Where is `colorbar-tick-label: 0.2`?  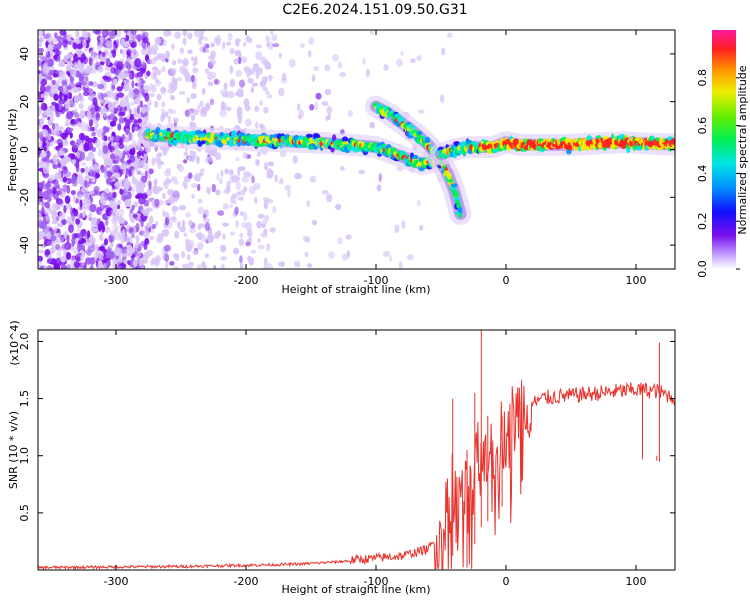
colorbar-tick-label: 0.2 is located at coordinates (702, 221).